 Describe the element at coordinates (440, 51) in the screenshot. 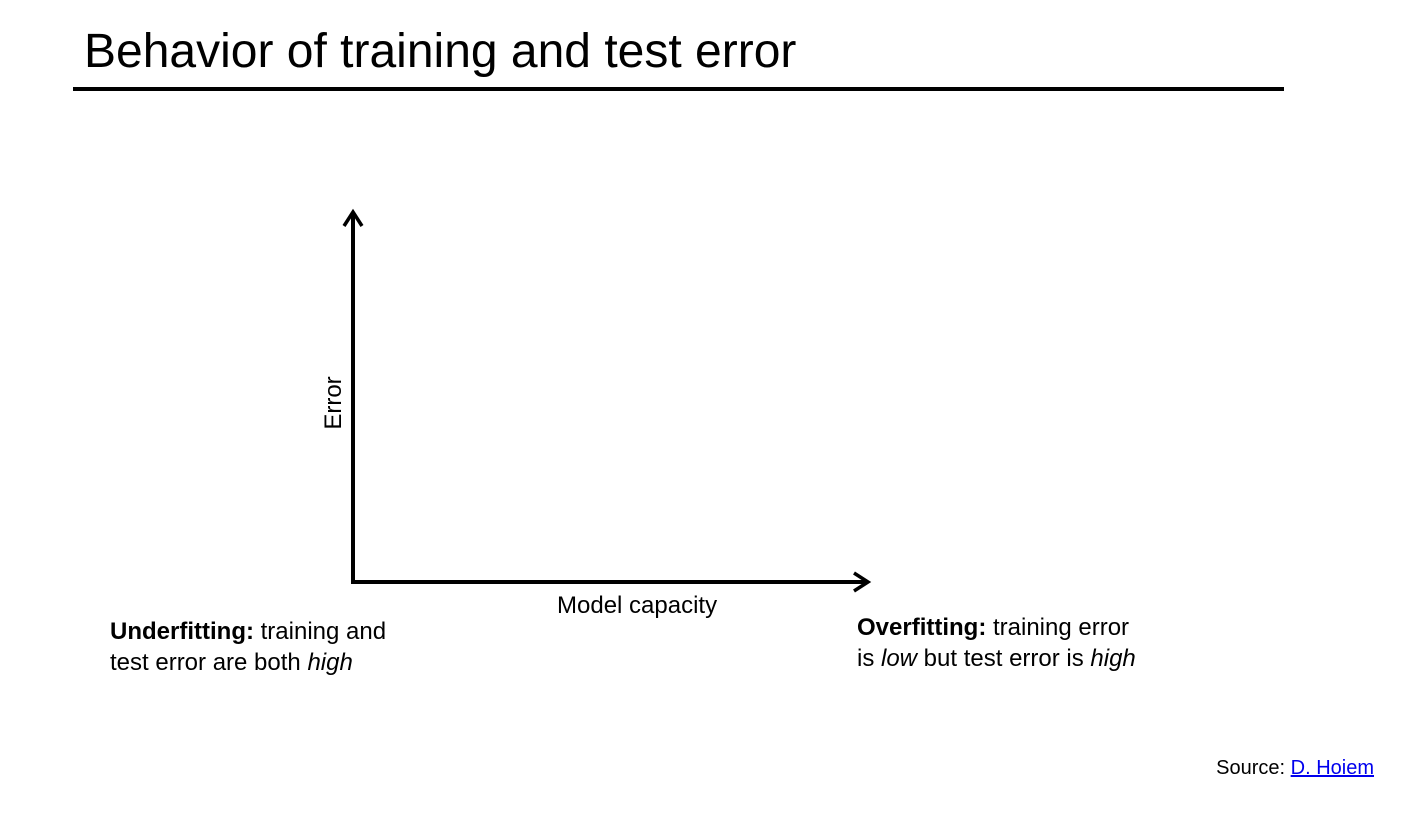

I see `slide-title: Behavior of training and test error` at that location.